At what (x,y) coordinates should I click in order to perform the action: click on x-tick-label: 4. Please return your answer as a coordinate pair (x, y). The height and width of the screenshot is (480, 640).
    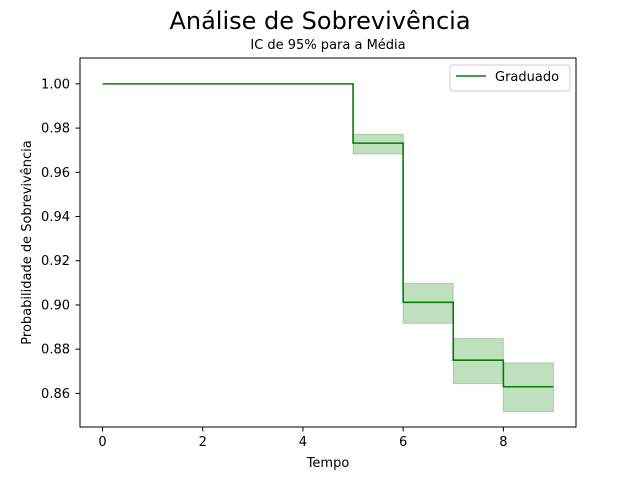
    Looking at the image, I should click on (303, 442).